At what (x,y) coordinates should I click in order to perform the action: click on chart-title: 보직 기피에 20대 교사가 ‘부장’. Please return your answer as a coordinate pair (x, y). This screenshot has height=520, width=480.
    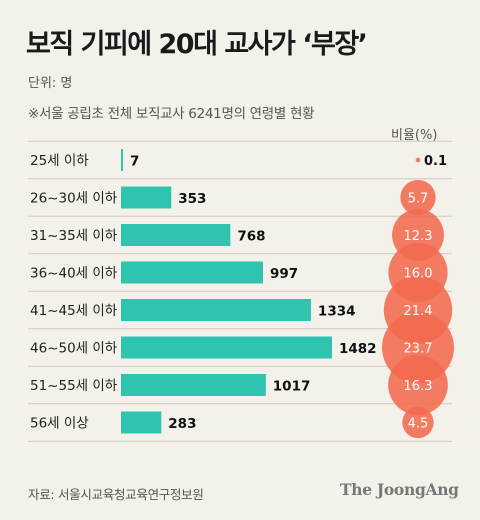
    Looking at the image, I should click on (197, 44).